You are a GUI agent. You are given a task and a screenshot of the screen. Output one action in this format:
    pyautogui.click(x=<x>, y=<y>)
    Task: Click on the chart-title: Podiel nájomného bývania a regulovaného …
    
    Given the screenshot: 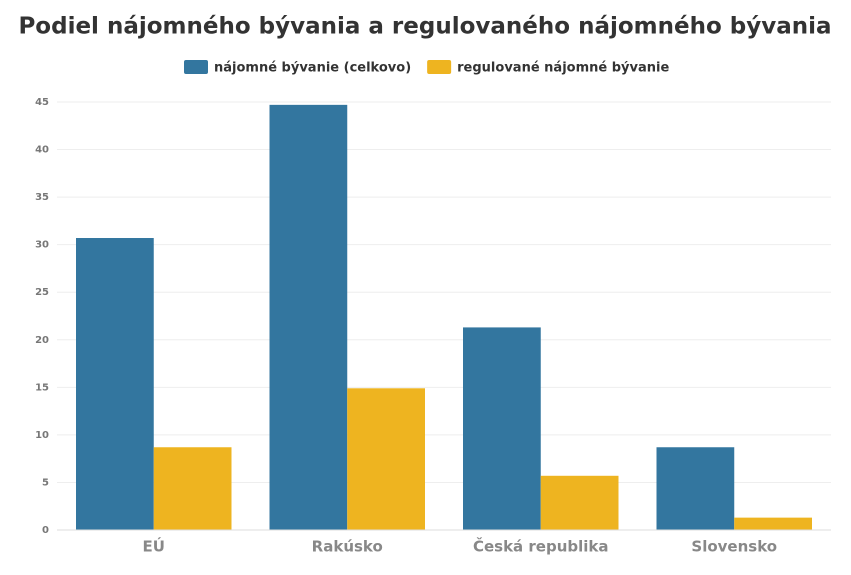 What is the action you would take?
    pyautogui.click(x=424, y=27)
    